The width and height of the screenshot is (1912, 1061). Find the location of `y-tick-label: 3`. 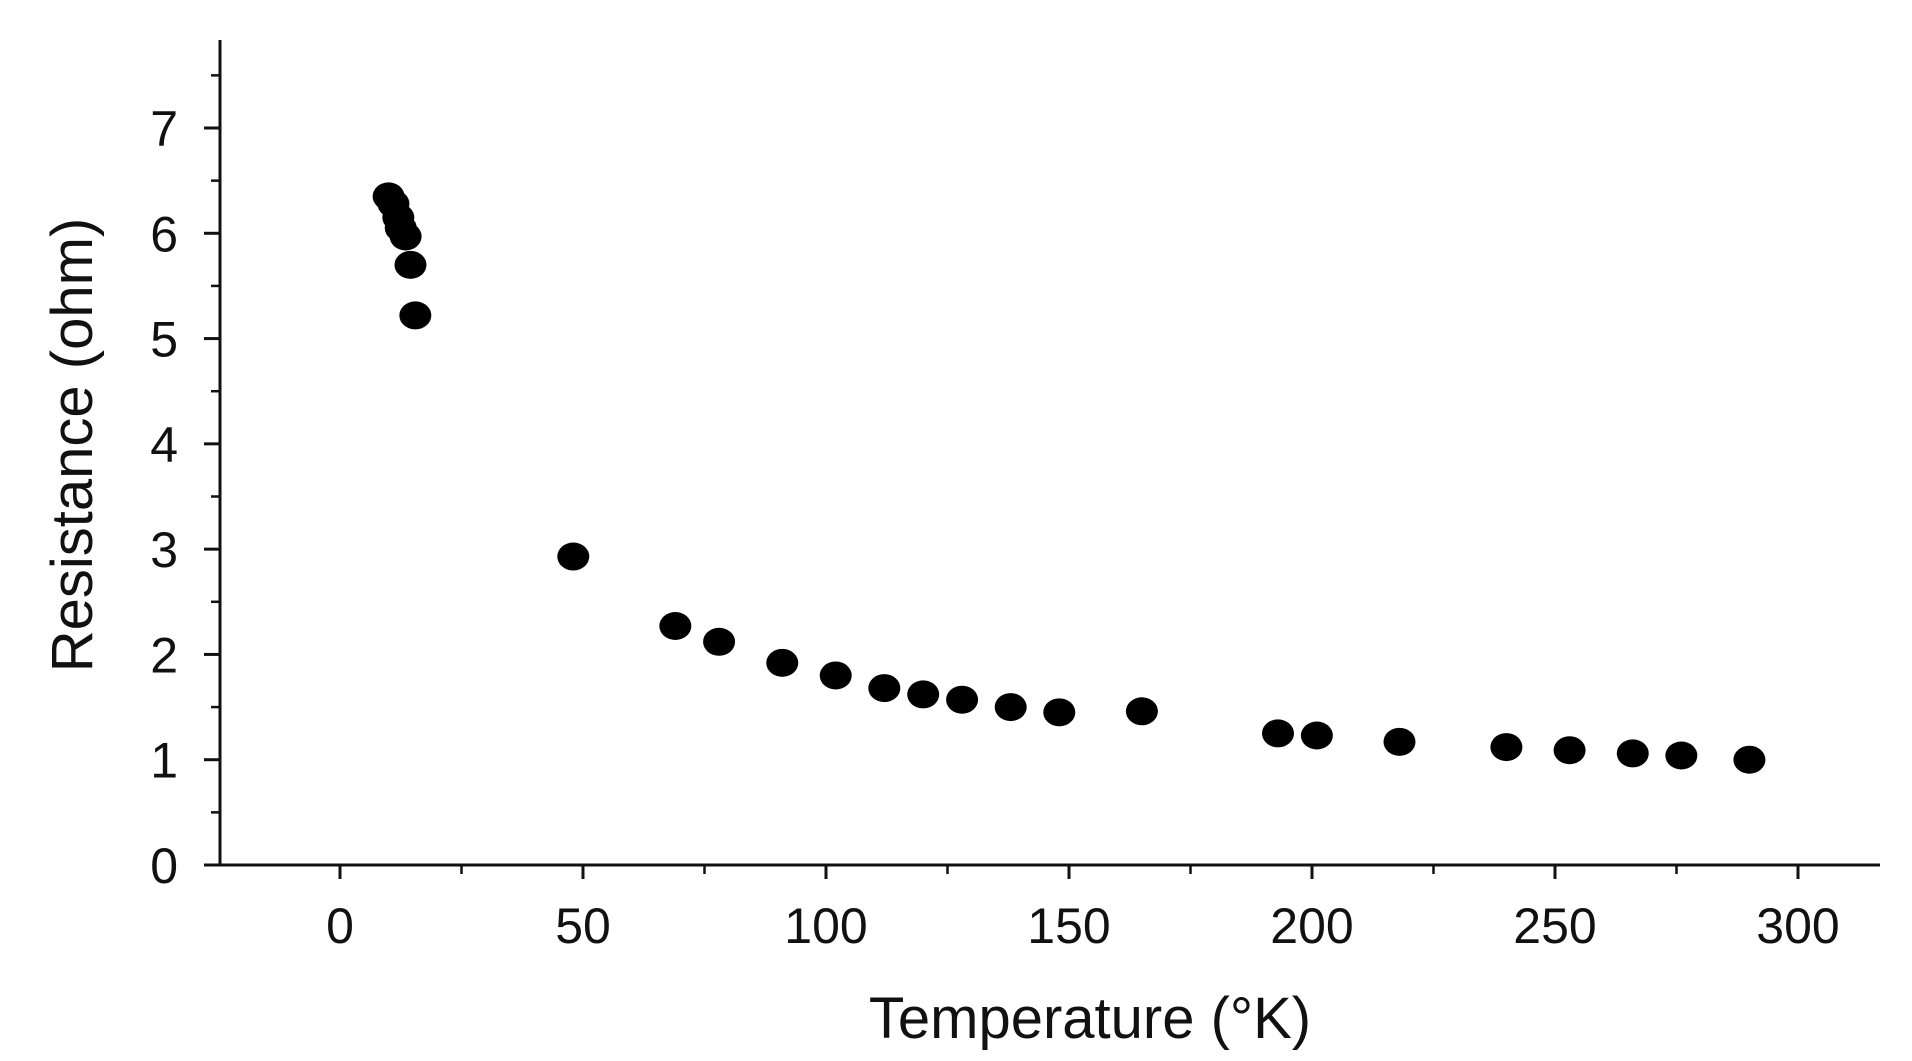

y-tick-label: 3 is located at coordinates (164, 550).